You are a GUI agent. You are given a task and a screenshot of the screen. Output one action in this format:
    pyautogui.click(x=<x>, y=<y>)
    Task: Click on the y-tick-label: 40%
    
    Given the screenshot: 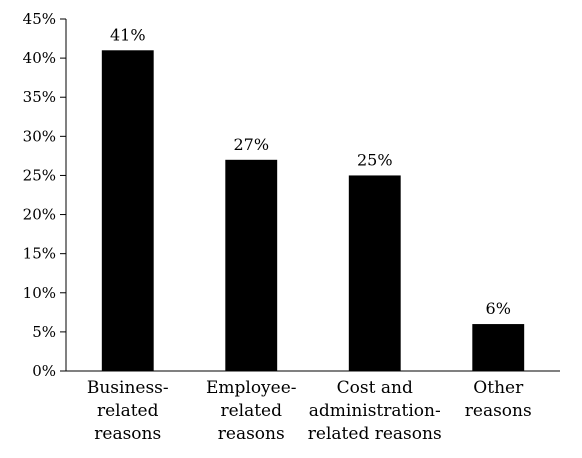 What is the action you would take?
    pyautogui.click(x=39, y=58)
    